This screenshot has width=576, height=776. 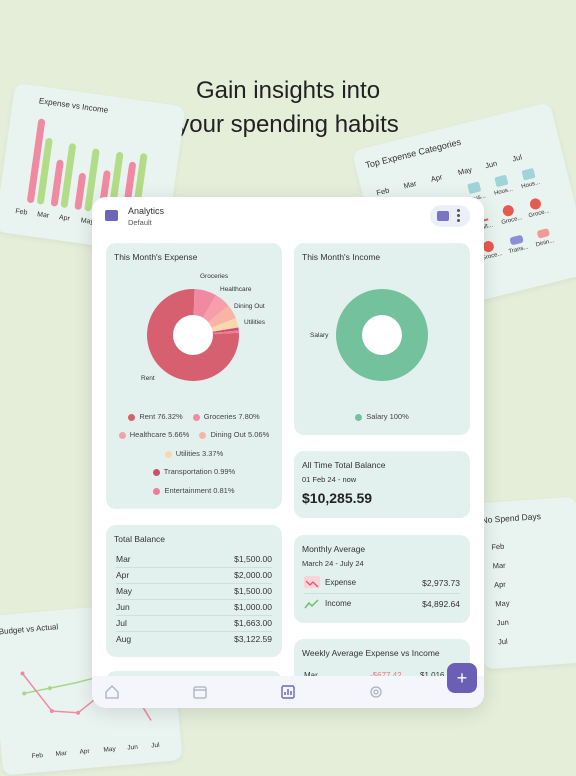 What do you see at coordinates (194, 576) in the screenshot?
I see `table-row: Apr $2,000.00` at bounding box center [194, 576].